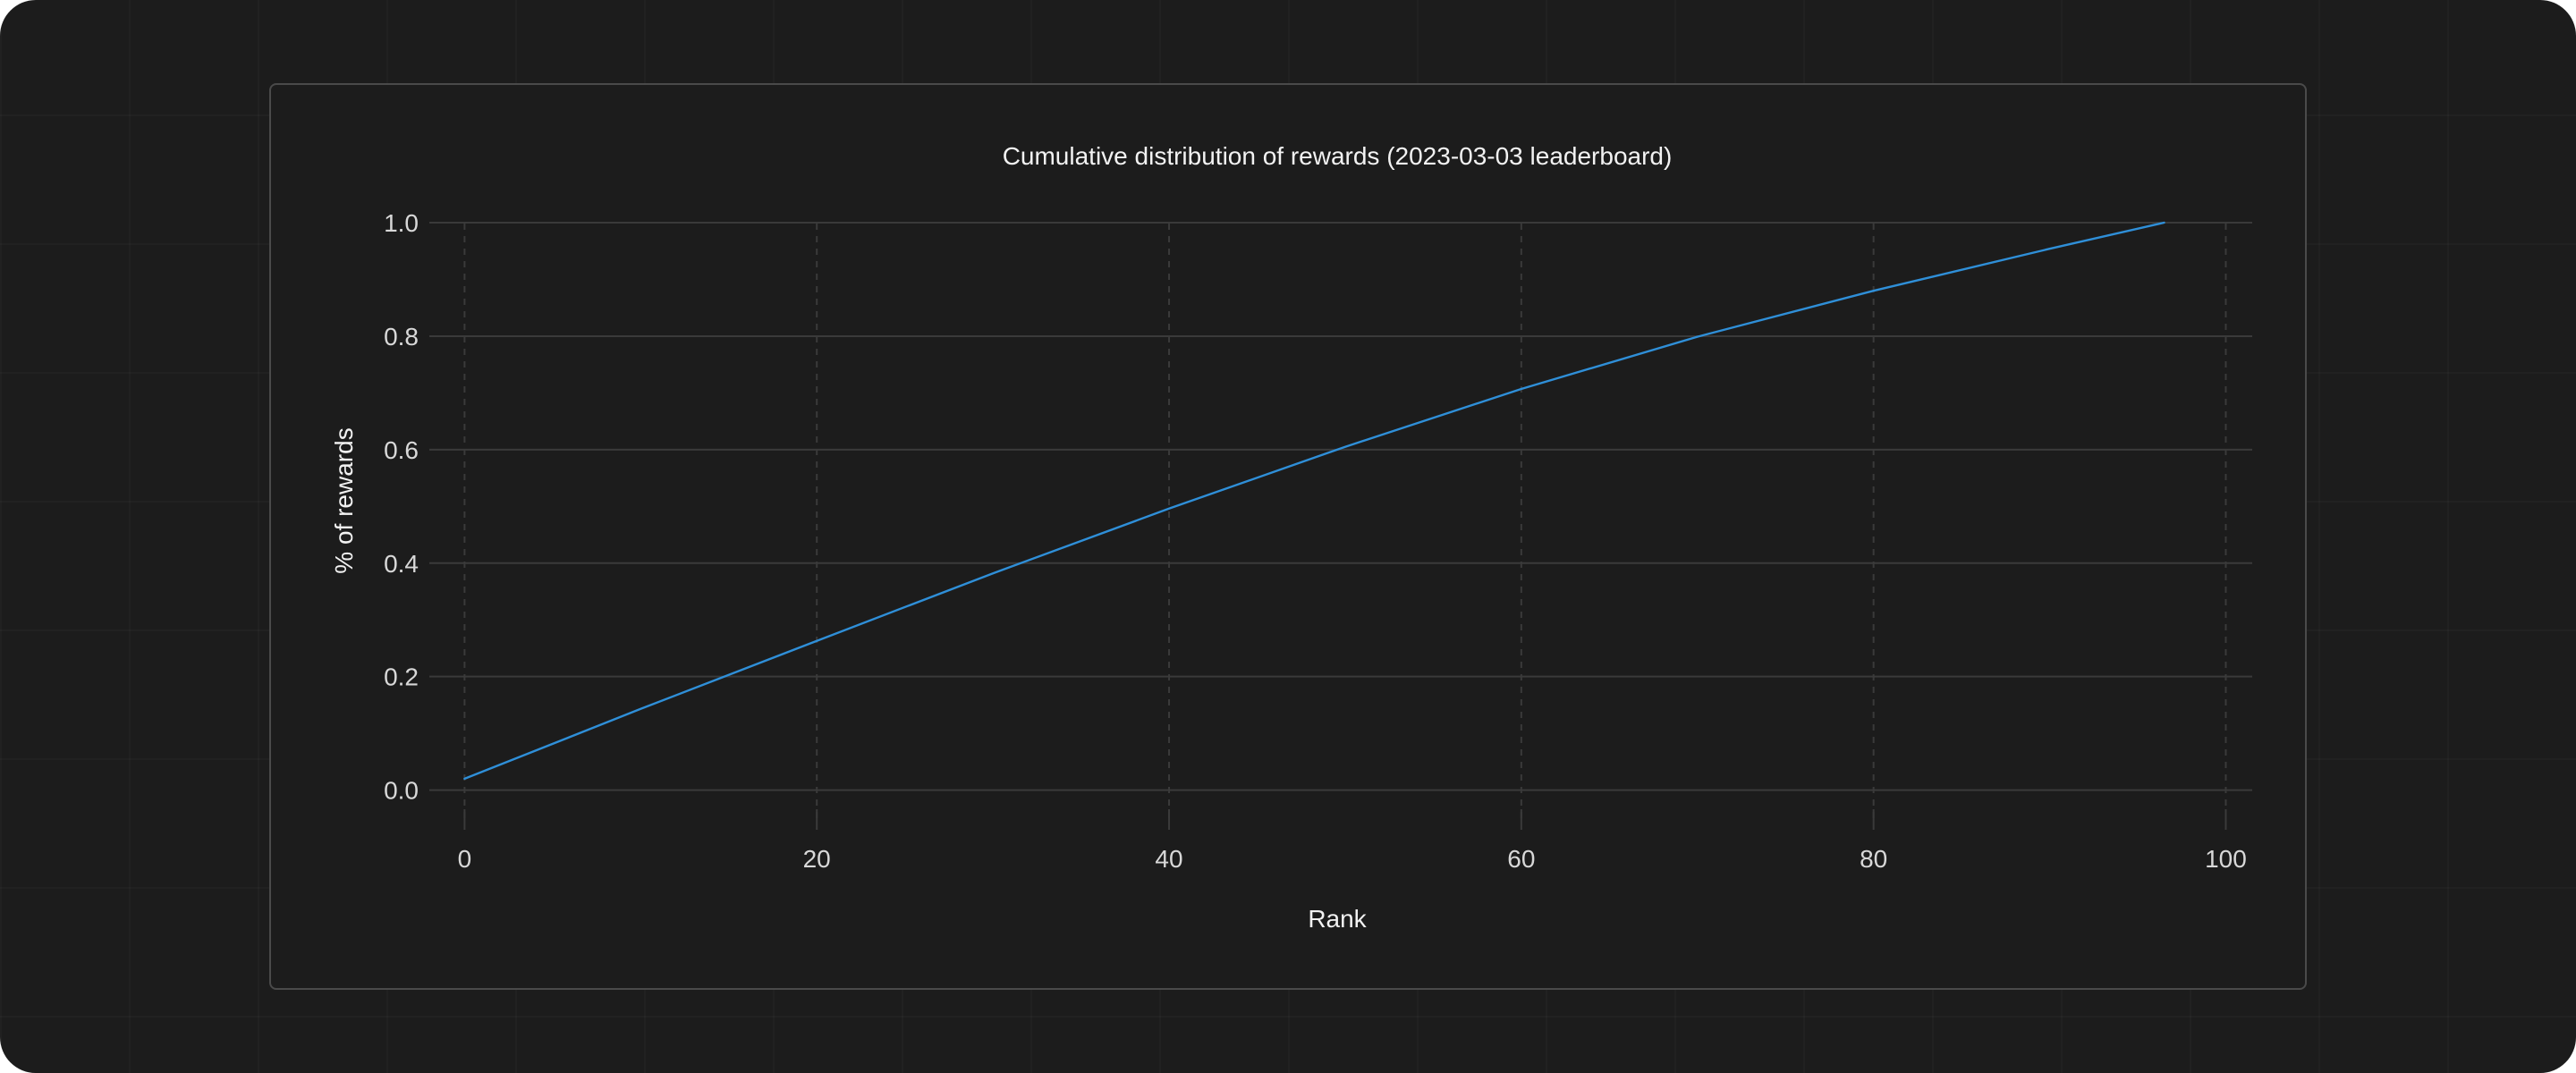 This screenshot has height=1073, width=2576. I want to click on y-tick-label: 0.8, so click(401, 337).